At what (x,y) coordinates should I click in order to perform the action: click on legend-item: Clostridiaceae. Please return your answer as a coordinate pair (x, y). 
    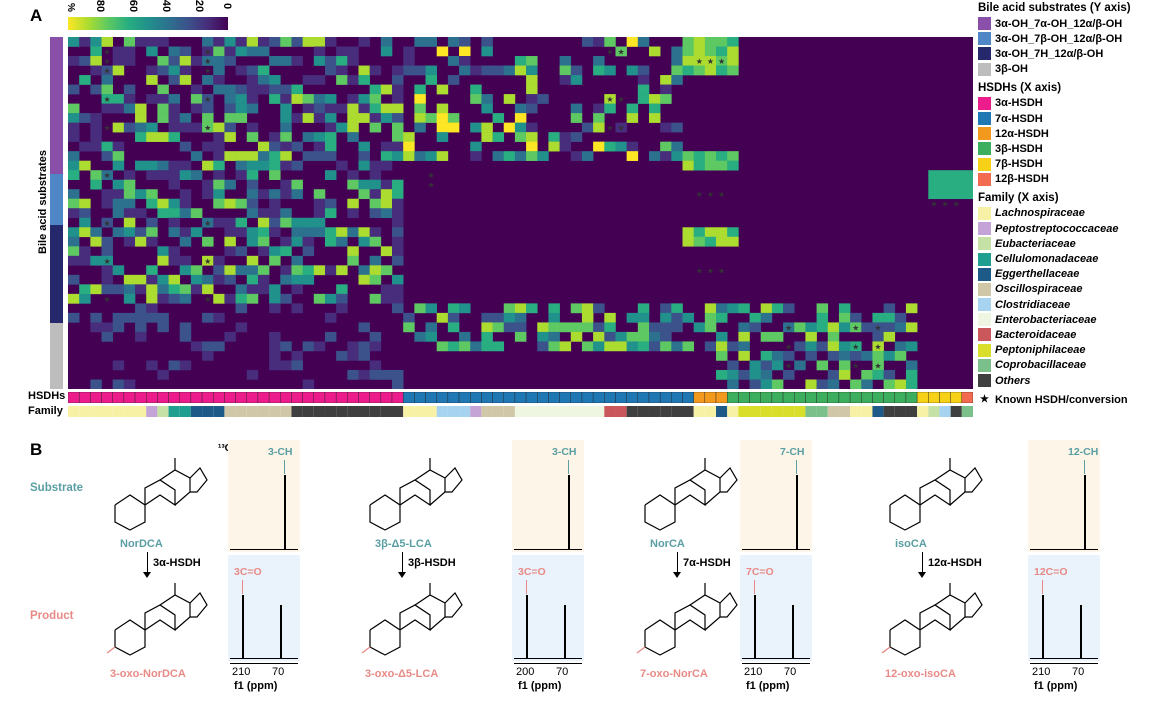
    Looking at the image, I should click on (1067, 304).